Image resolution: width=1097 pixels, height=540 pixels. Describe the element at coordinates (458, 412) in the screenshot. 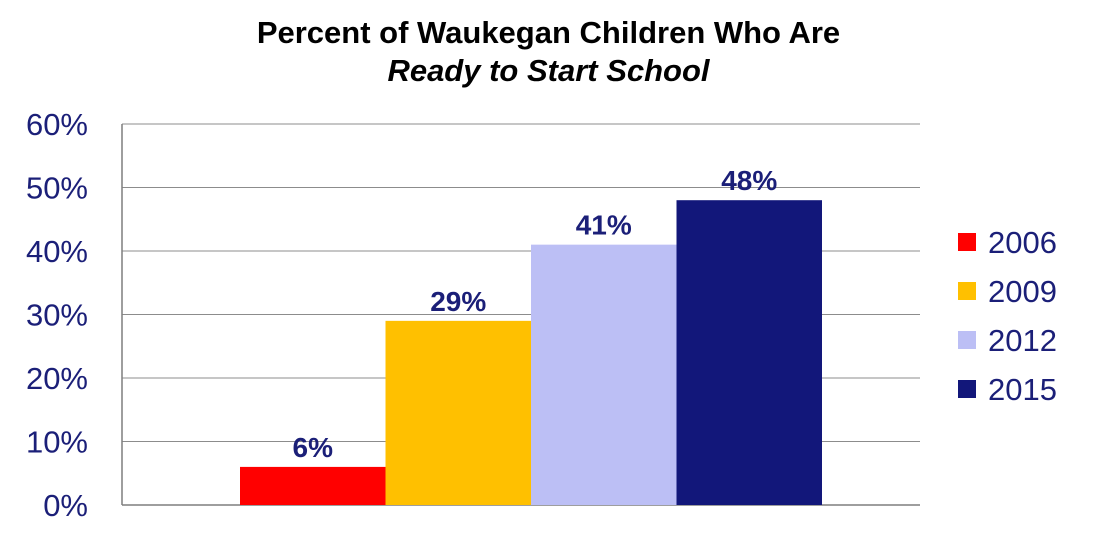

I see `bar-2009` at that location.